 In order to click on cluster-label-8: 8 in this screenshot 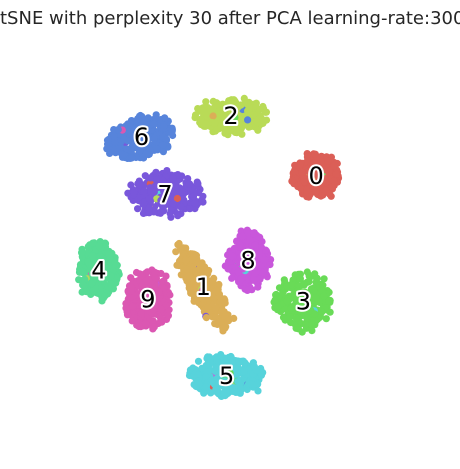, I will do `click(247, 260)`.